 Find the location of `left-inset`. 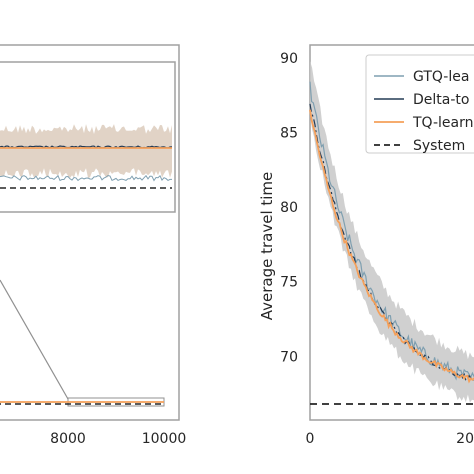

left-inset is located at coordinates (88, 137).